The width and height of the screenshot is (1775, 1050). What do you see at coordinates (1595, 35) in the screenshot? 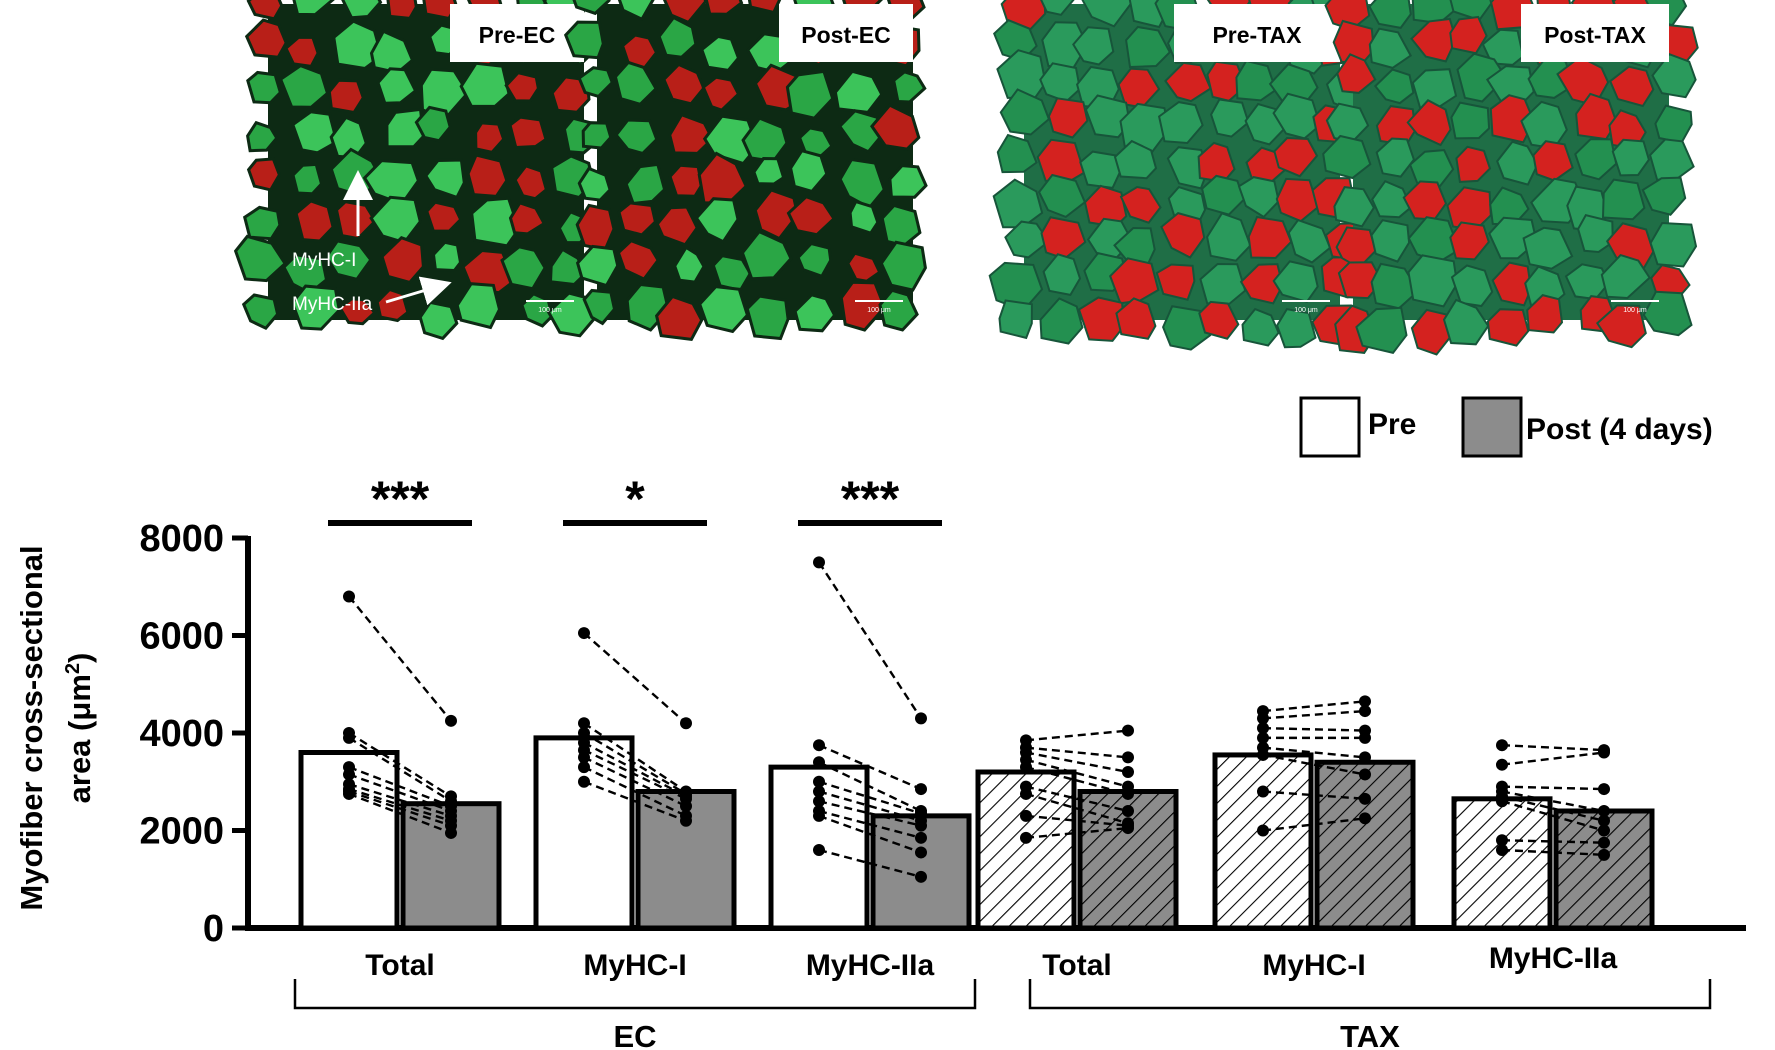
I see `panel-label-post-tax: Post-TAX` at bounding box center [1595, 35].